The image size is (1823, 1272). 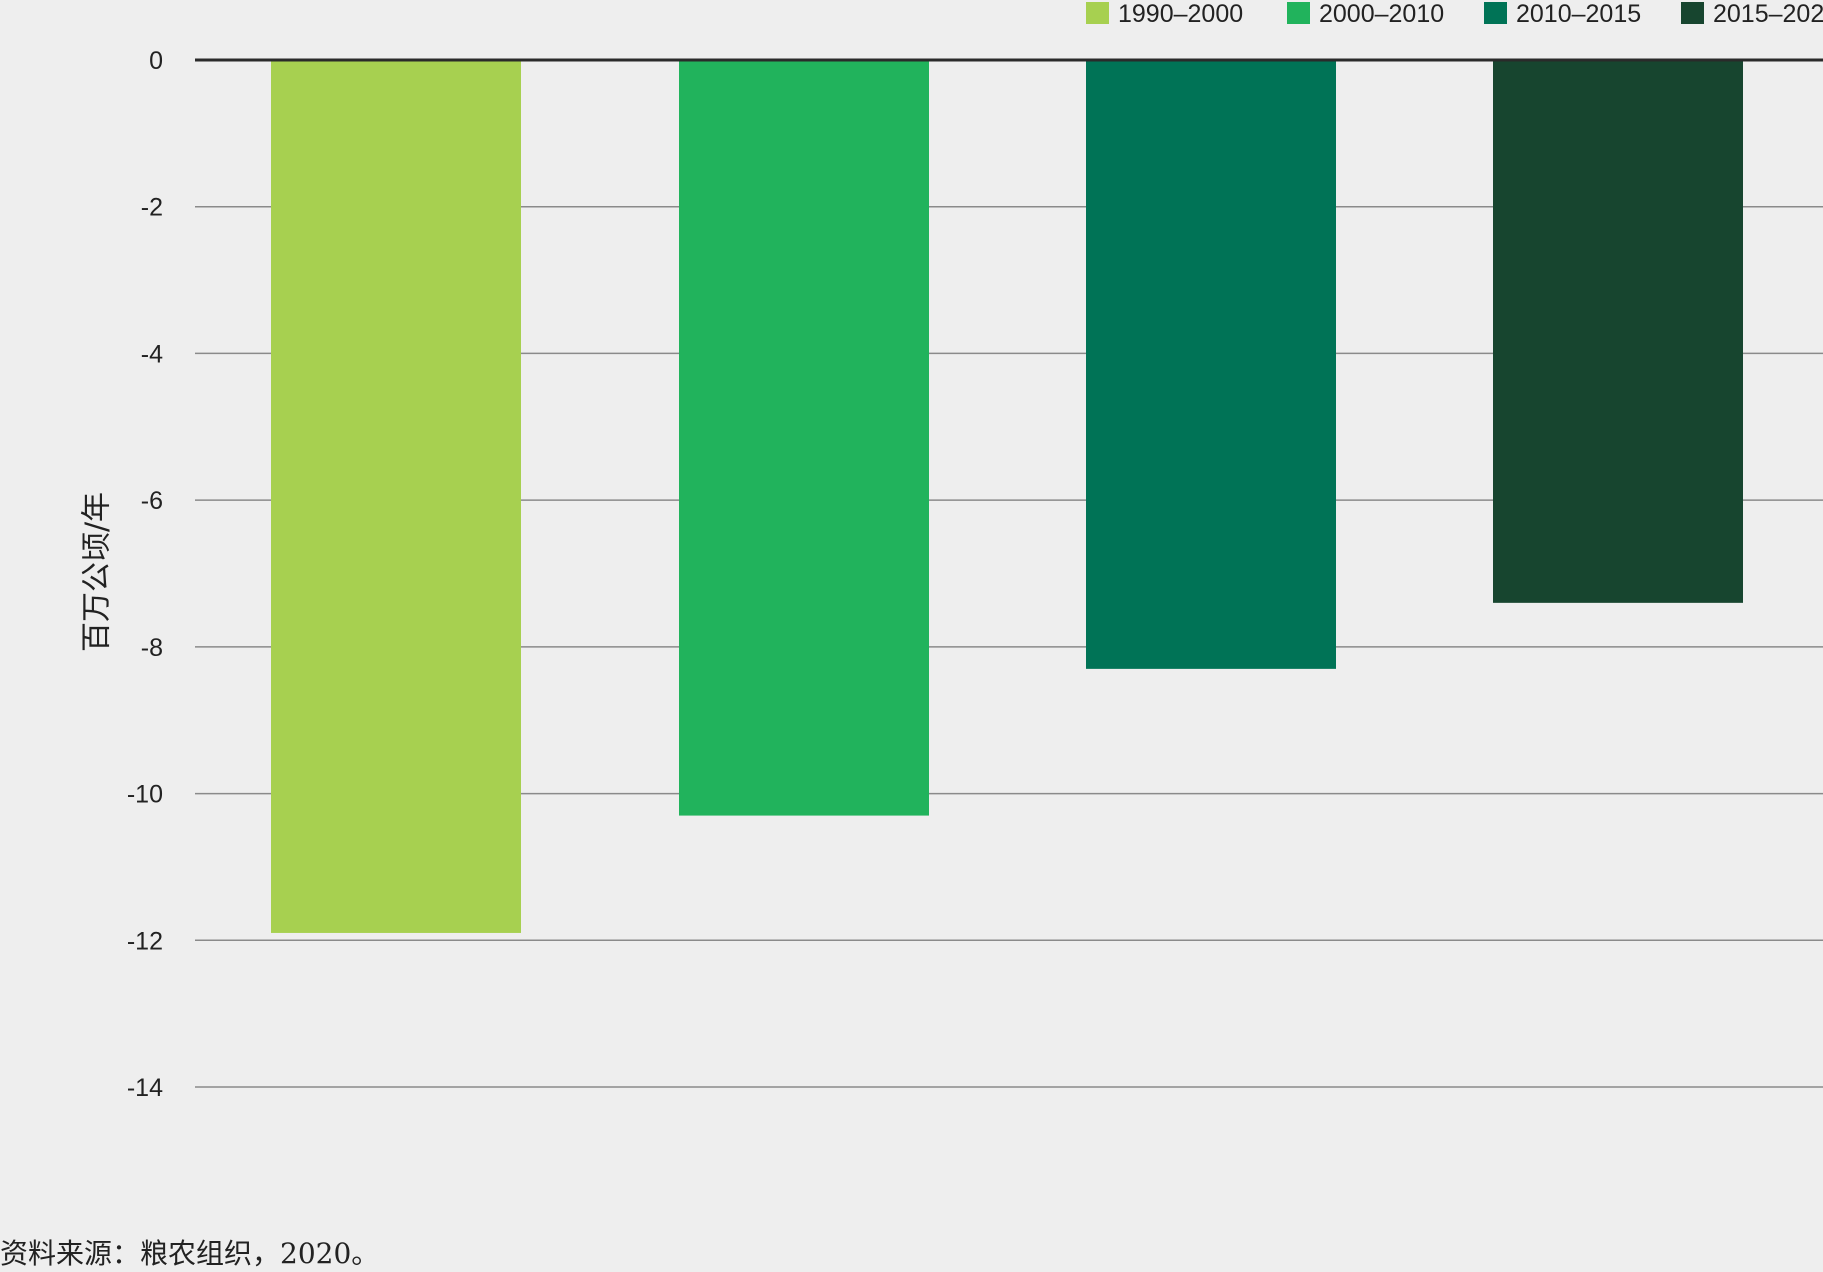 I want to click on legend-label: 1990–2000, so click(x=1180, y=14).